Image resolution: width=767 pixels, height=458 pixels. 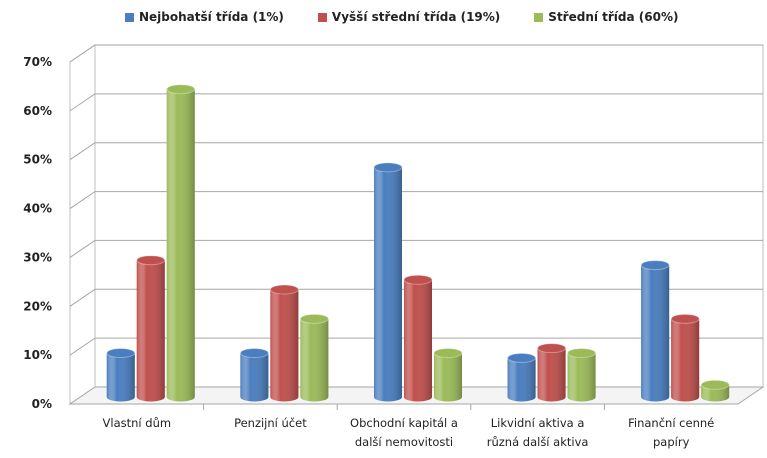 What do you see at coordinates (404, 423) in the screenshot?
I see `x-tick-label: Obchodní kapitál a` at bounding box center [404, 423].